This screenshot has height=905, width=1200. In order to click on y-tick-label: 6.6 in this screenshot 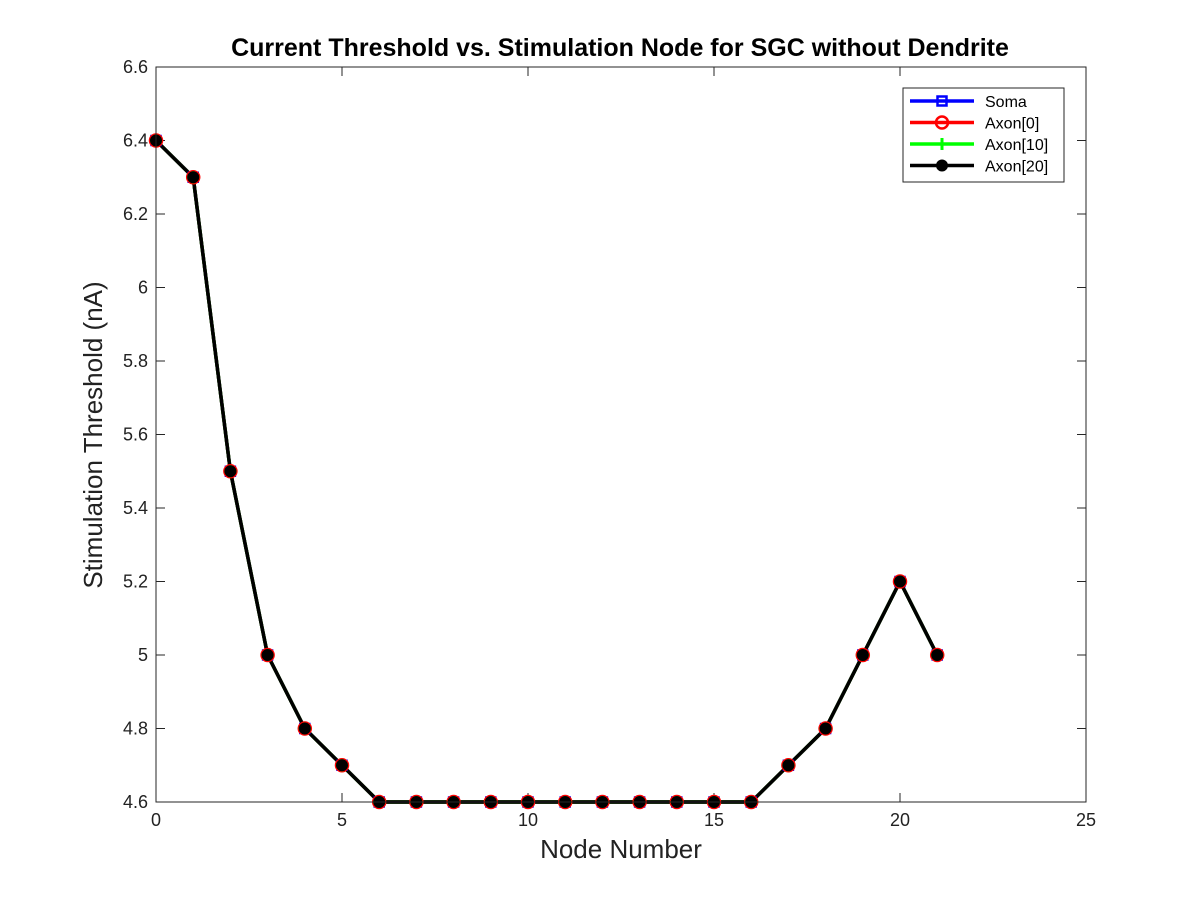, I will do `click(135, 67)`.